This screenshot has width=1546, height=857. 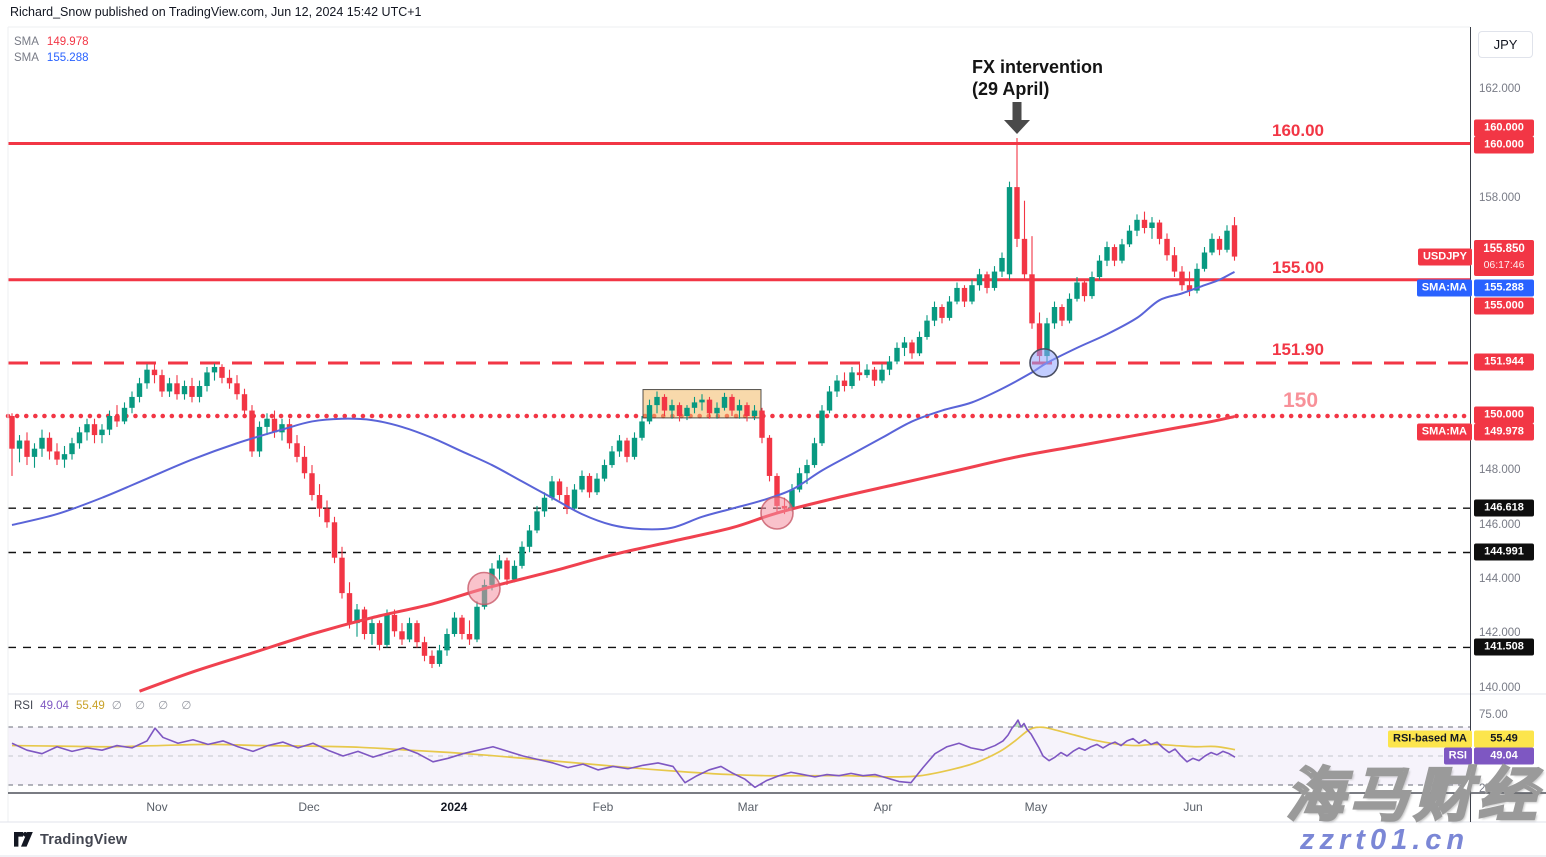 I want to click on price-axis-label-162.000: 162.000, so click(x=1500, y=89).